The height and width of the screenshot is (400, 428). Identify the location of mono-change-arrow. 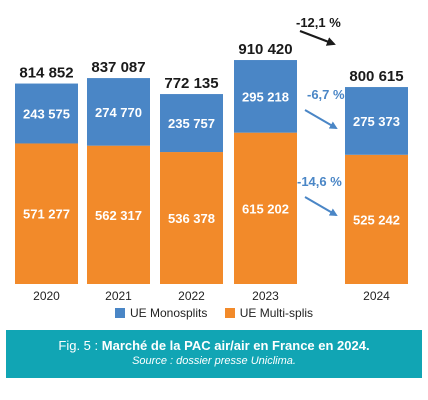
(321, 119).